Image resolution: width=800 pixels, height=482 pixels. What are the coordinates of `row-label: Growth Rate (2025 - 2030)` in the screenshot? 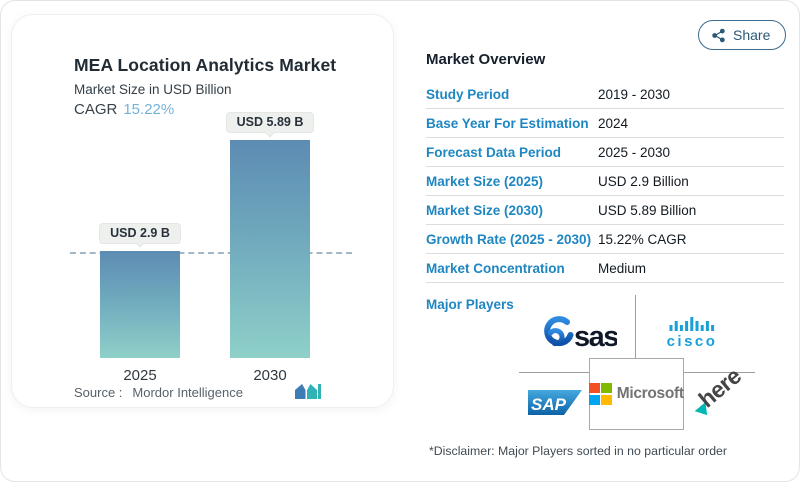 It's located at (509, 239).